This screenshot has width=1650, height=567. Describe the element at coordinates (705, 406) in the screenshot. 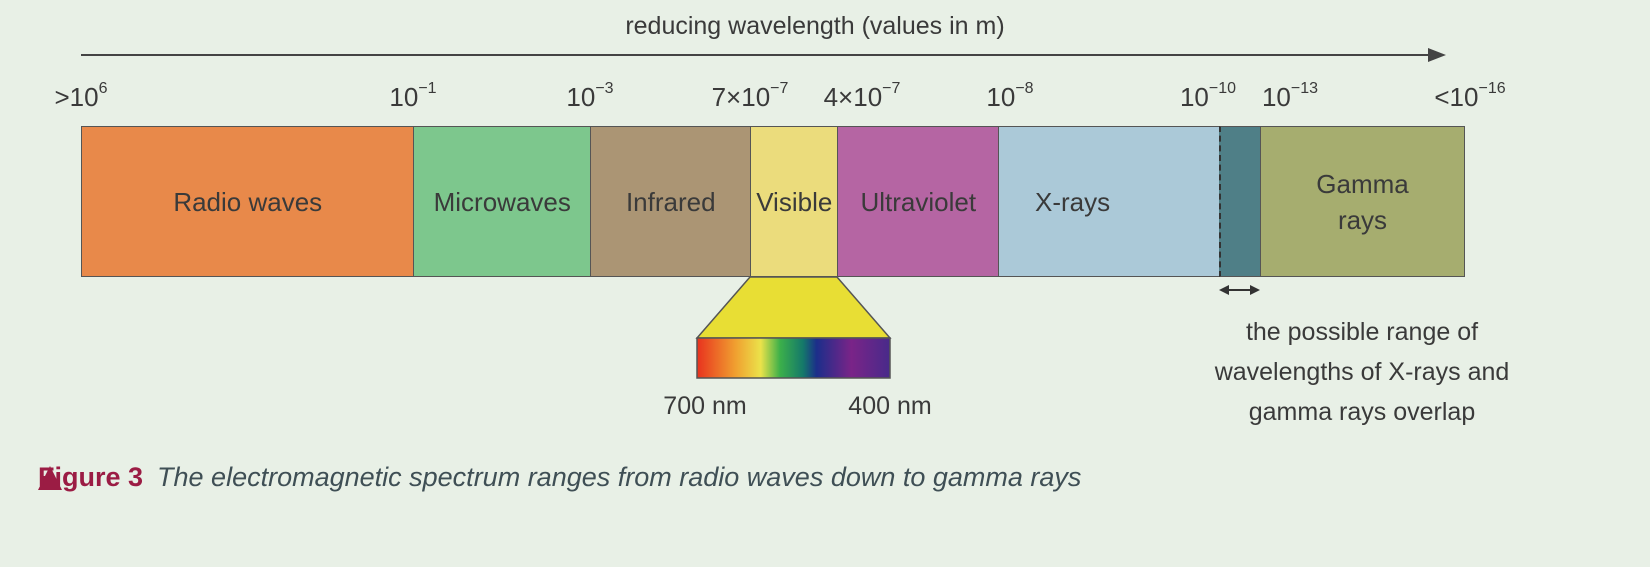

I see `spectrum-label-700nm: 700 nm` at that location.